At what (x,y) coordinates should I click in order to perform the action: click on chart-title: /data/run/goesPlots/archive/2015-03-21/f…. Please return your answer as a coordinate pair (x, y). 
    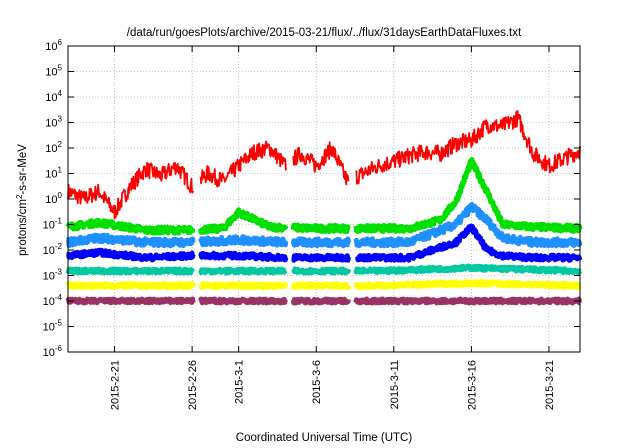
    Looking at the image, I should click on (324, 33).